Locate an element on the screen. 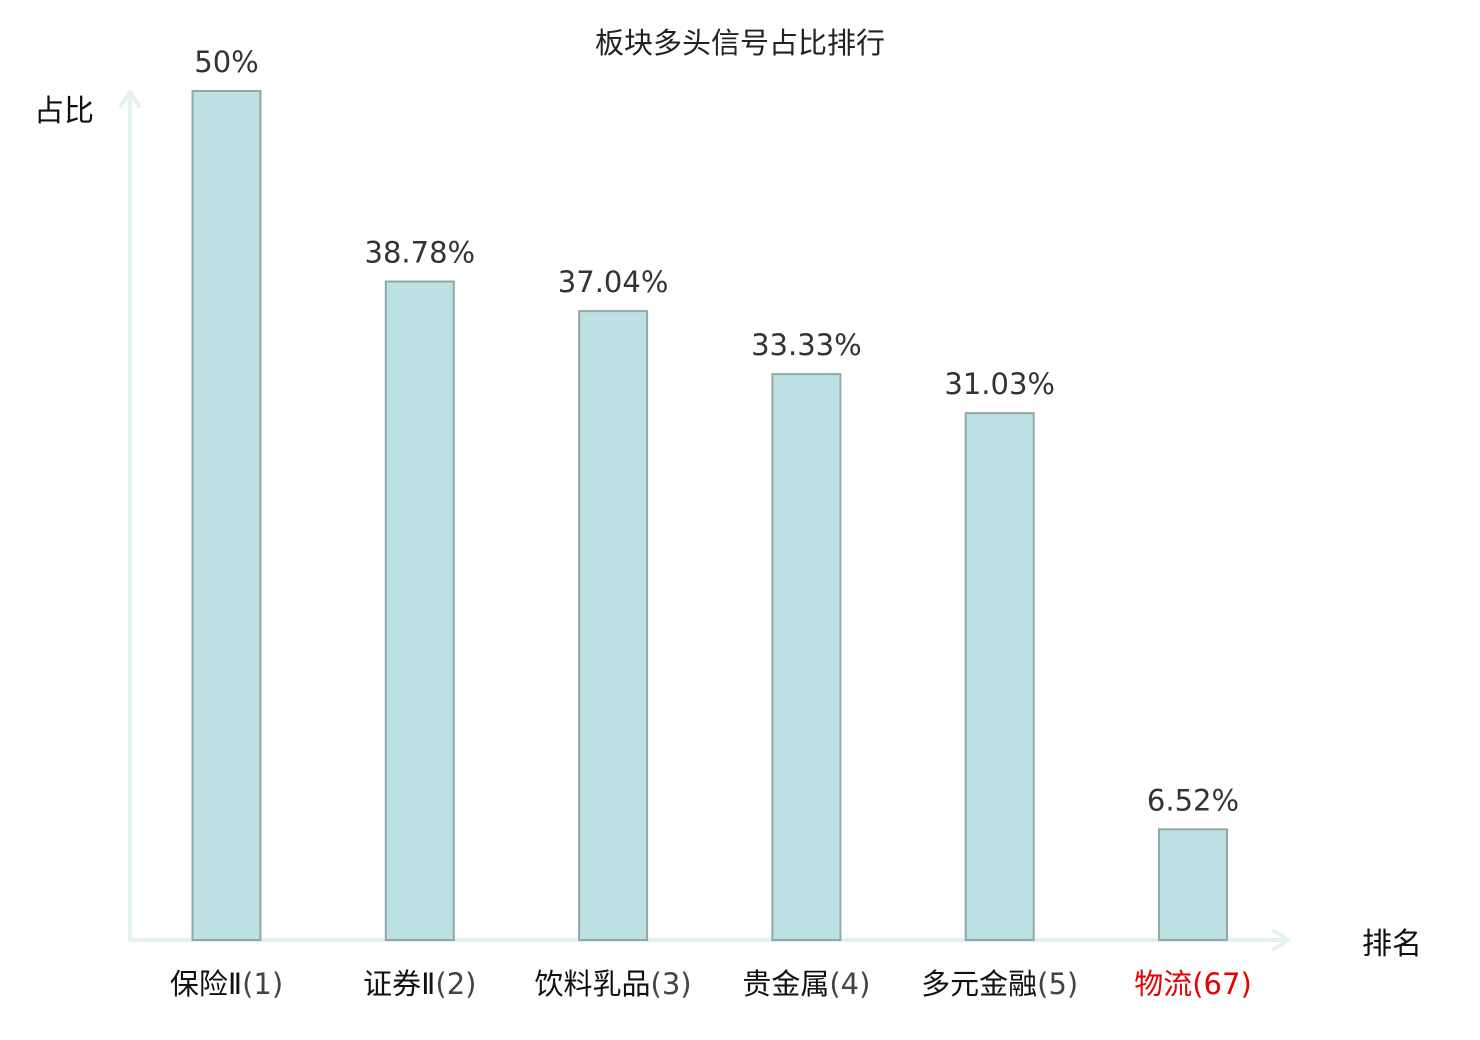 Image resolution: width=1480 pixels, height=1040 pixels. category-name: 物流 is located at coordinates (1163, 984).